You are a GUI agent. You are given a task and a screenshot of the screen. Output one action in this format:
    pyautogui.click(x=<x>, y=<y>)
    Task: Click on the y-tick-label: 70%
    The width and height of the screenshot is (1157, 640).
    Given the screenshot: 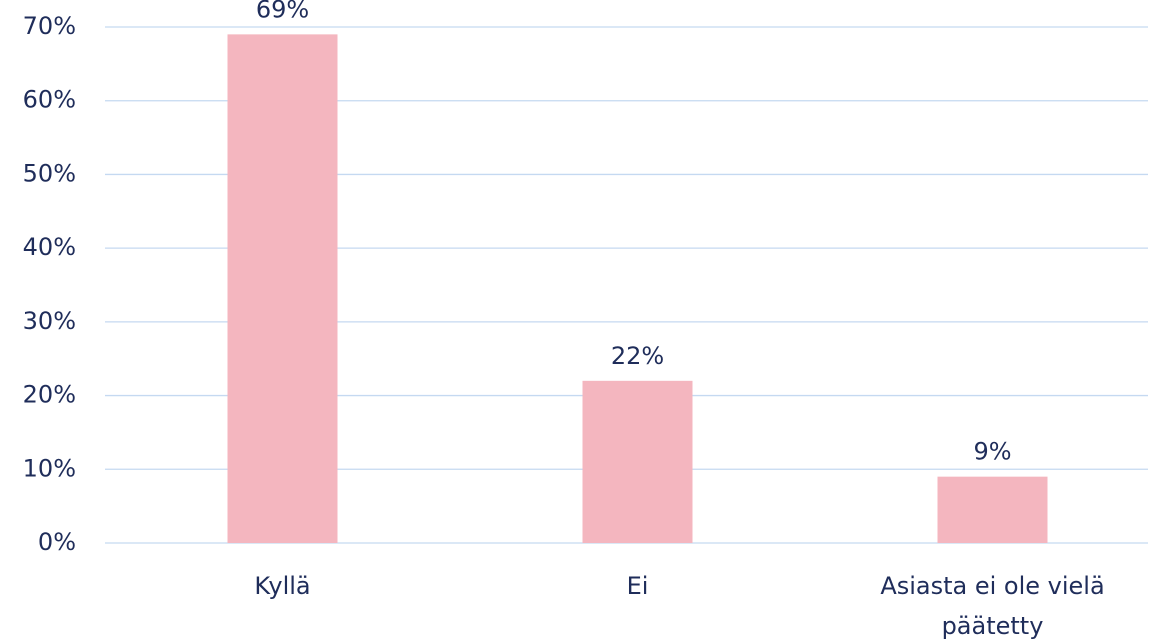 What is the action you would take?
    pyautogui.click(x=49, y=26)
    